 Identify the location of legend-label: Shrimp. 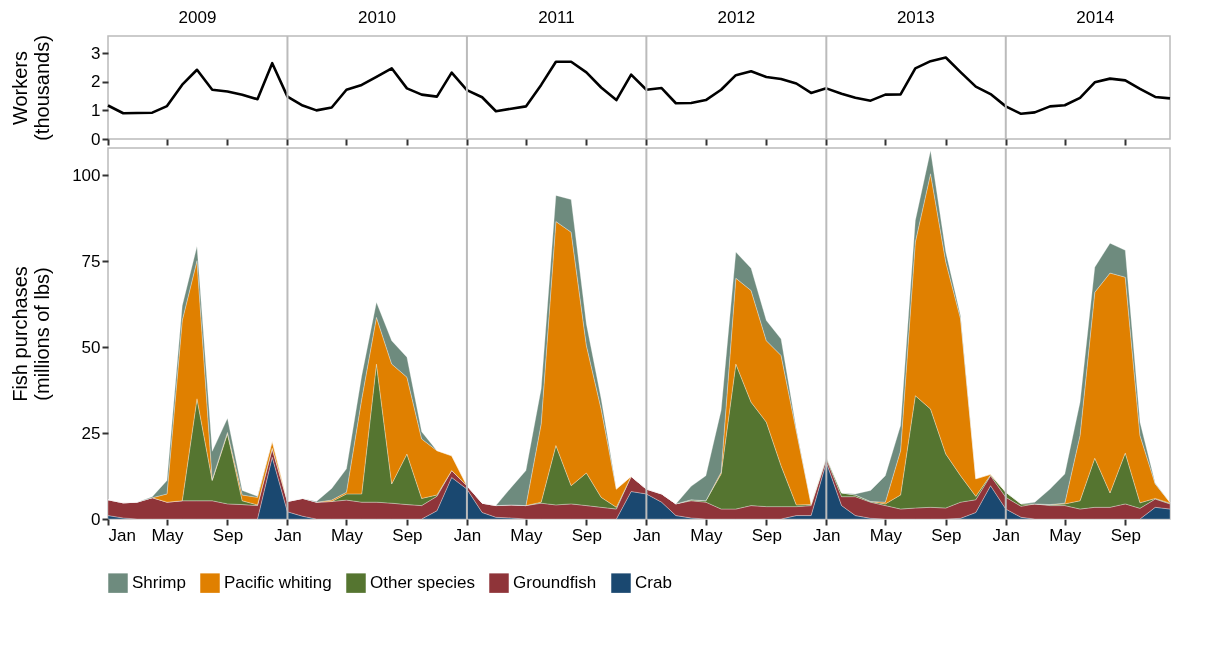
(159, 583).